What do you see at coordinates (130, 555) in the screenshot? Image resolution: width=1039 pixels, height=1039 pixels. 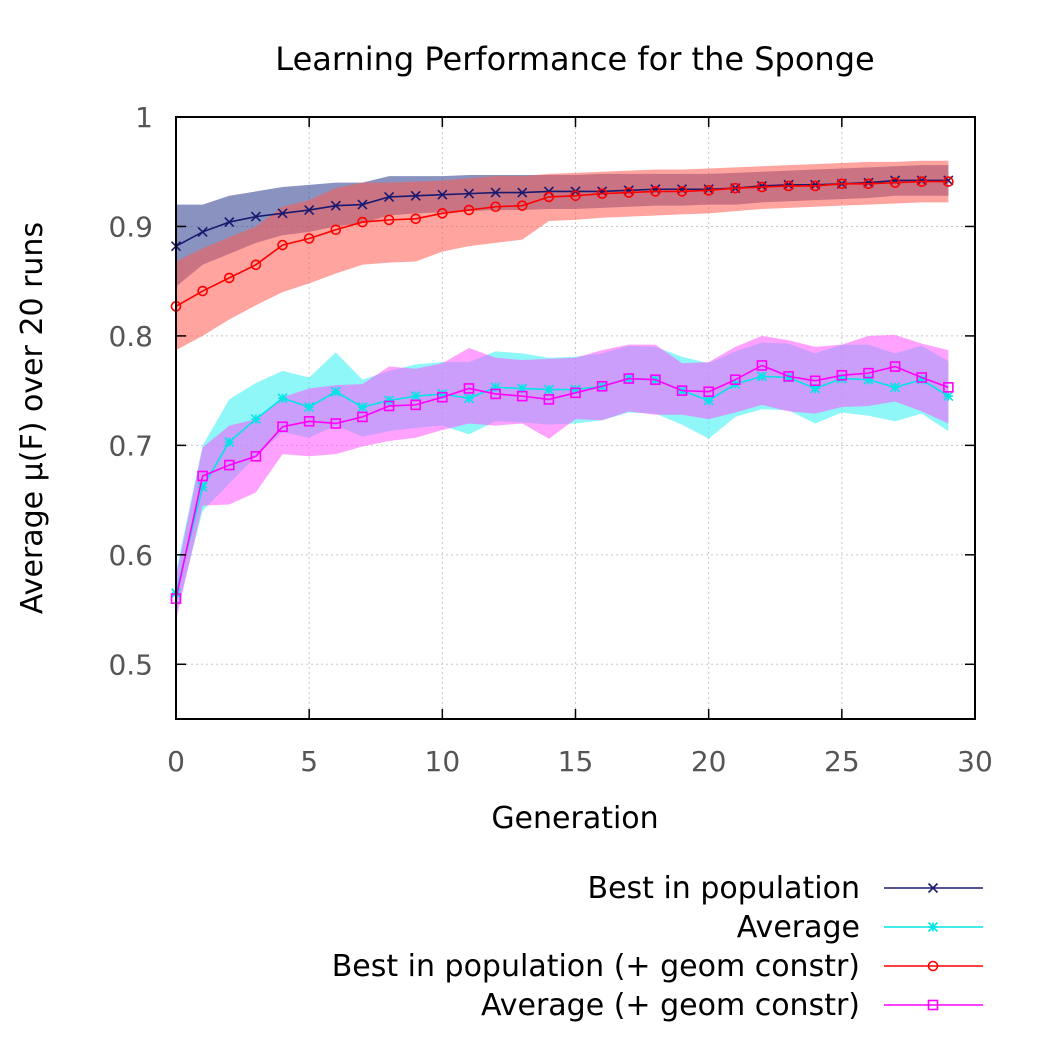 I see `y-tick-label: 0.6` at bounding box center [130, 555].